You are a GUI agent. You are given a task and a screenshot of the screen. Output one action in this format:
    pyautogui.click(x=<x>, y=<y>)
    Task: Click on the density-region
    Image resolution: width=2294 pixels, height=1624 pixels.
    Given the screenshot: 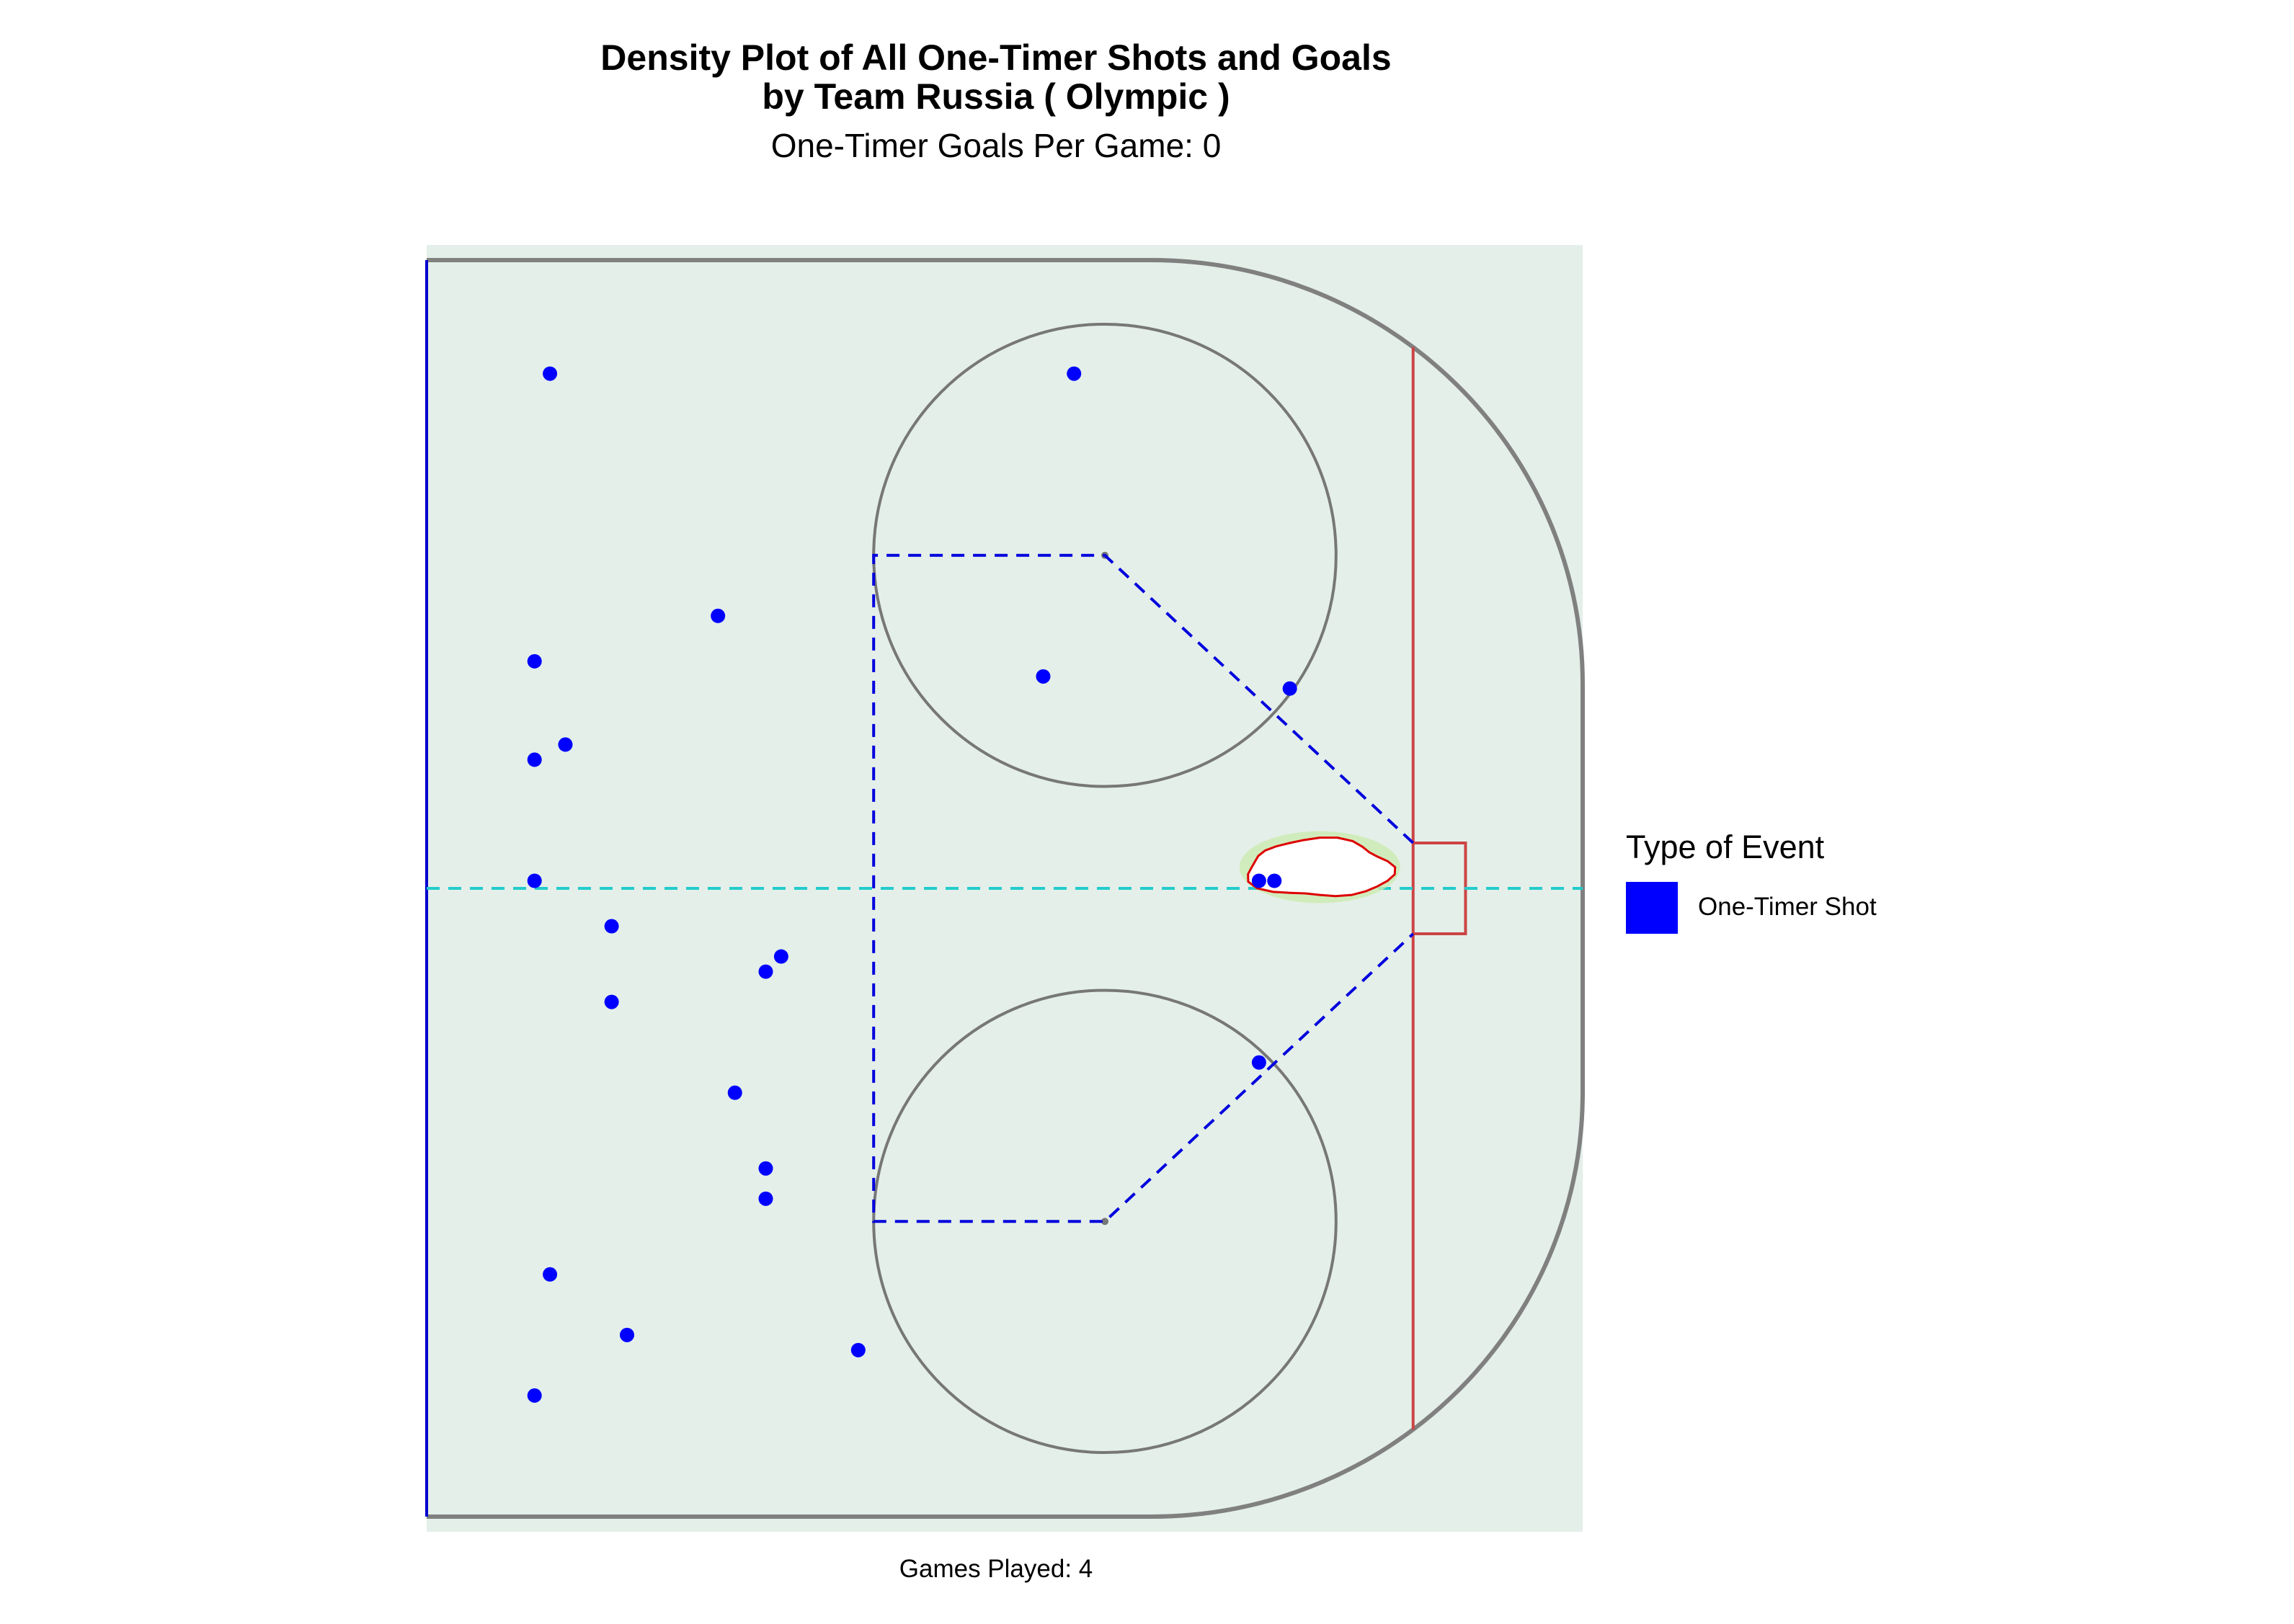 What is the action you would take?
    pyautogui.click(x=1319, y=868)
    